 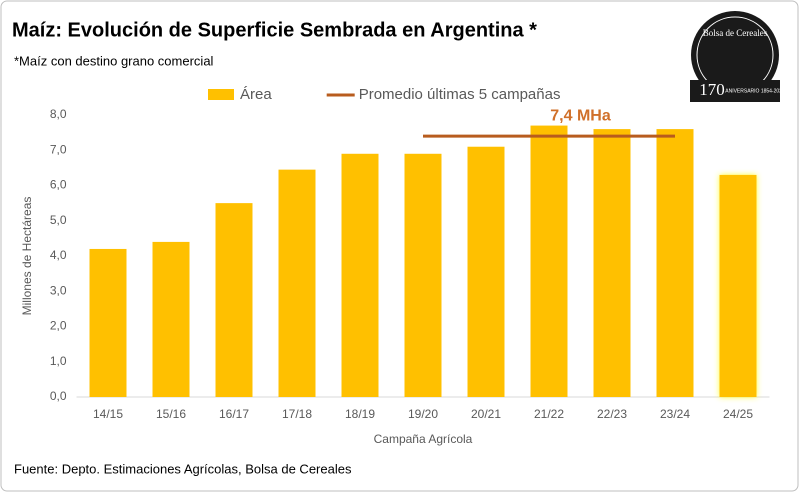 I want to click on logo-name: Bolsa de Cereales, so click(x=735, y=33).